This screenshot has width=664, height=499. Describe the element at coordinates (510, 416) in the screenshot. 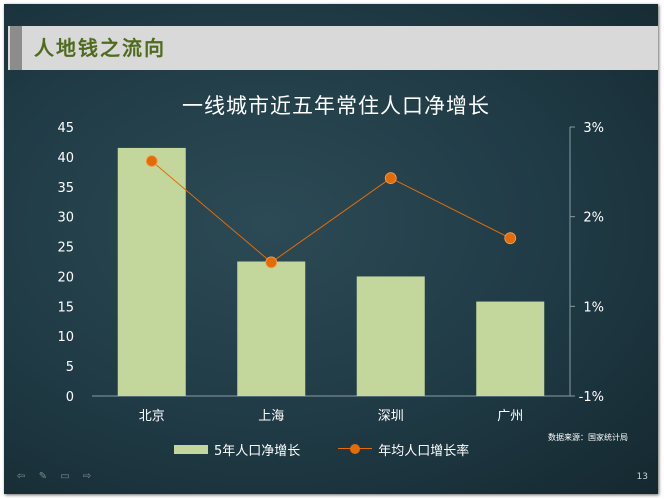

I see `category-label-3: 广州` at that location.